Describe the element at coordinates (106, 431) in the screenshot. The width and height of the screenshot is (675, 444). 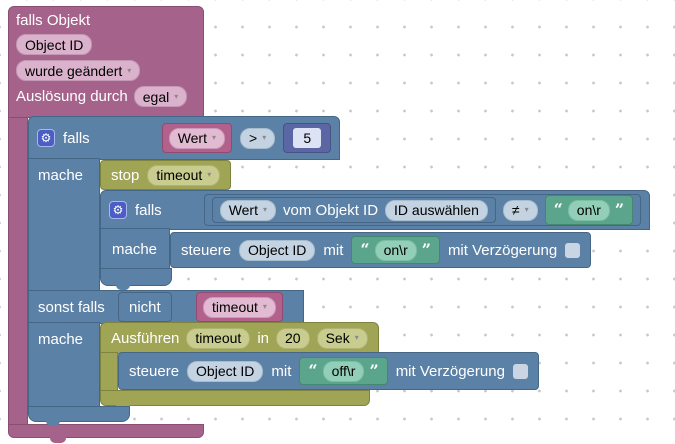
I see `trigger-block-footer` at that location.